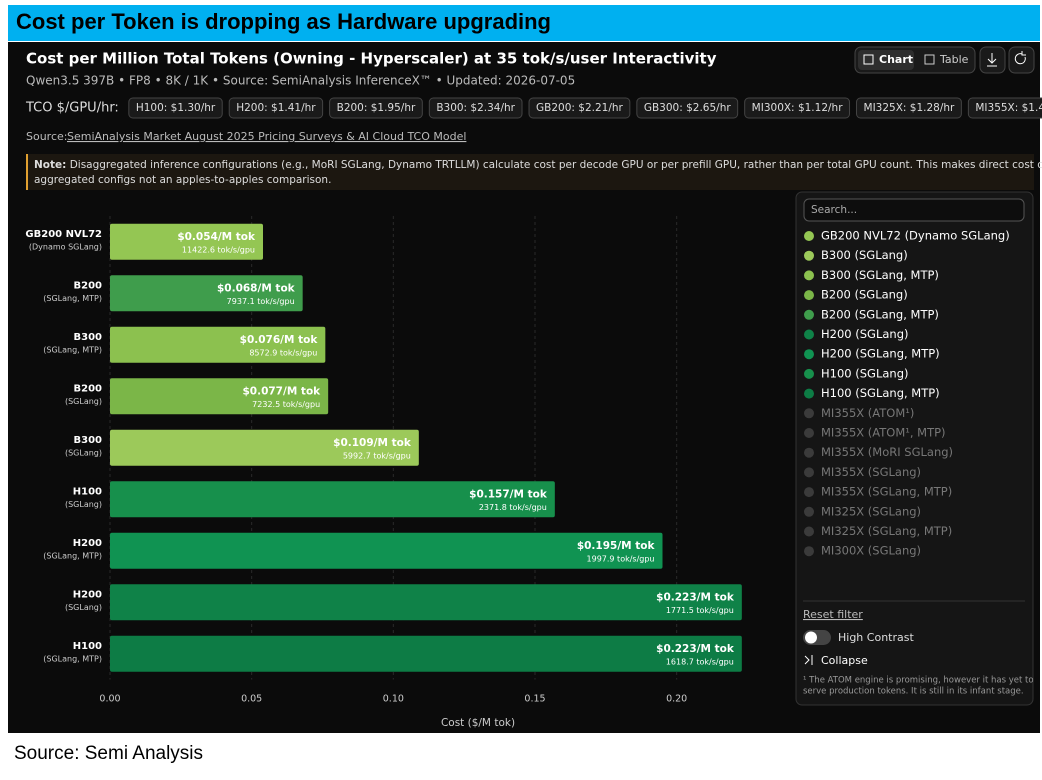  What do you see at coordinates (871, 551) in the screenshot?
I see `legend-label: MI300X (SGLang)` at bounding box center [871, 551].